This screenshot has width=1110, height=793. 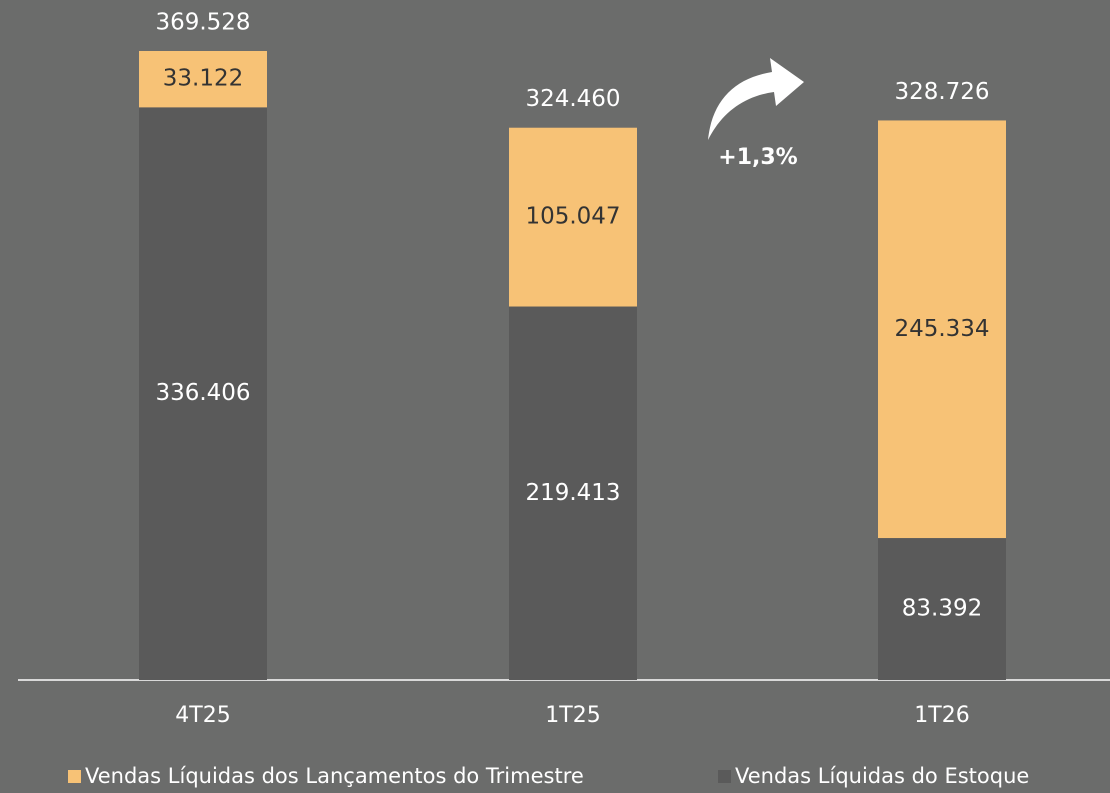 I want to click on value-label: 245.334, so click(x=941, y=329).